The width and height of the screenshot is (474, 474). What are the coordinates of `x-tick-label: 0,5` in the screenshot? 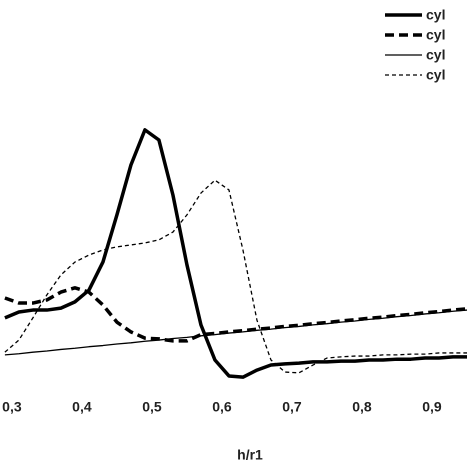 It's located at (152, 407).